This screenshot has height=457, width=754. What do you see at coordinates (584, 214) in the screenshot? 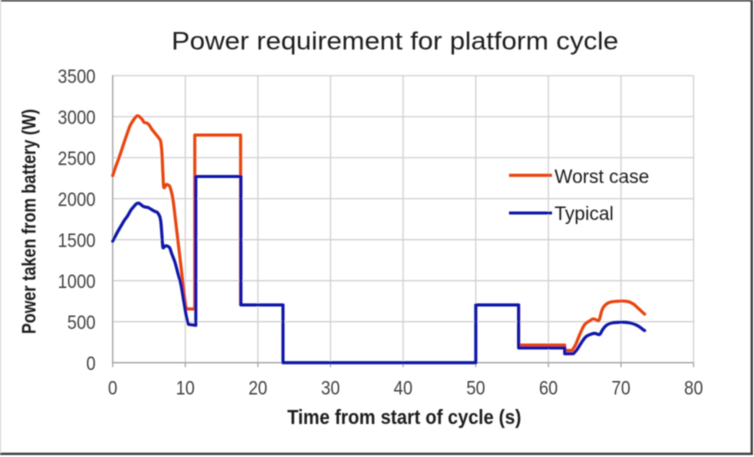
I see `svg-text: Typical` at bounding box center [584, 214].